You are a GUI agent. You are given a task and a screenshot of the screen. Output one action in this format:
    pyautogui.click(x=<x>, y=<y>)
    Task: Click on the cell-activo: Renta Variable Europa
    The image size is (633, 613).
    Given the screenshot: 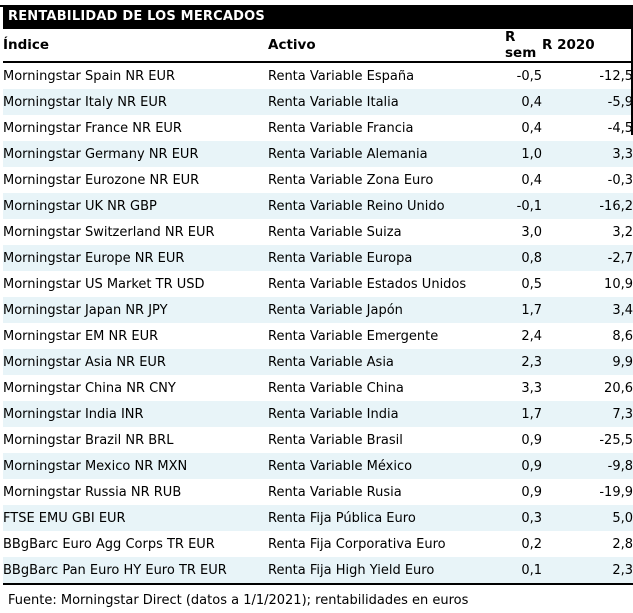 What is the action you would take?
    pyautogui.click(x=340, y=258)
    